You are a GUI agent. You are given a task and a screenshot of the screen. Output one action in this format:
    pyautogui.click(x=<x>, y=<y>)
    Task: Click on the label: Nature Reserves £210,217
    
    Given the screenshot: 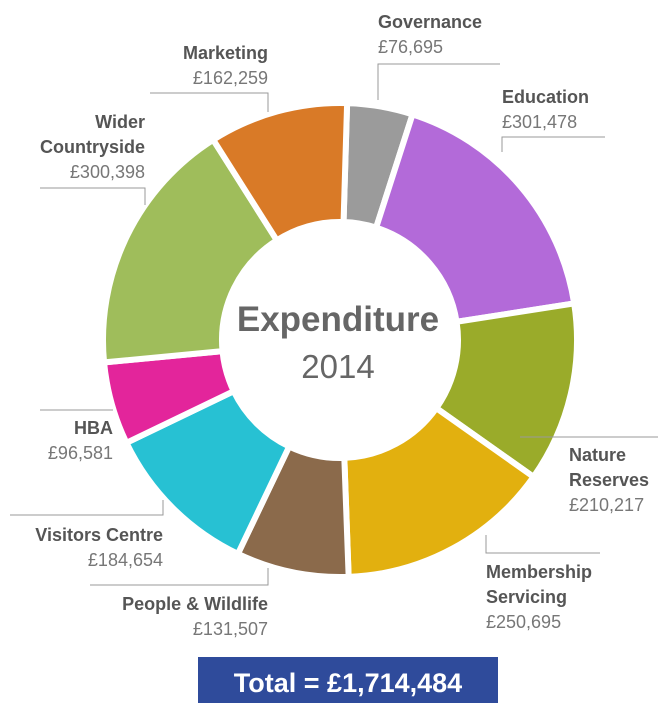 What is the action you would take?
    pyautogui.click(x=614, y=480)
    